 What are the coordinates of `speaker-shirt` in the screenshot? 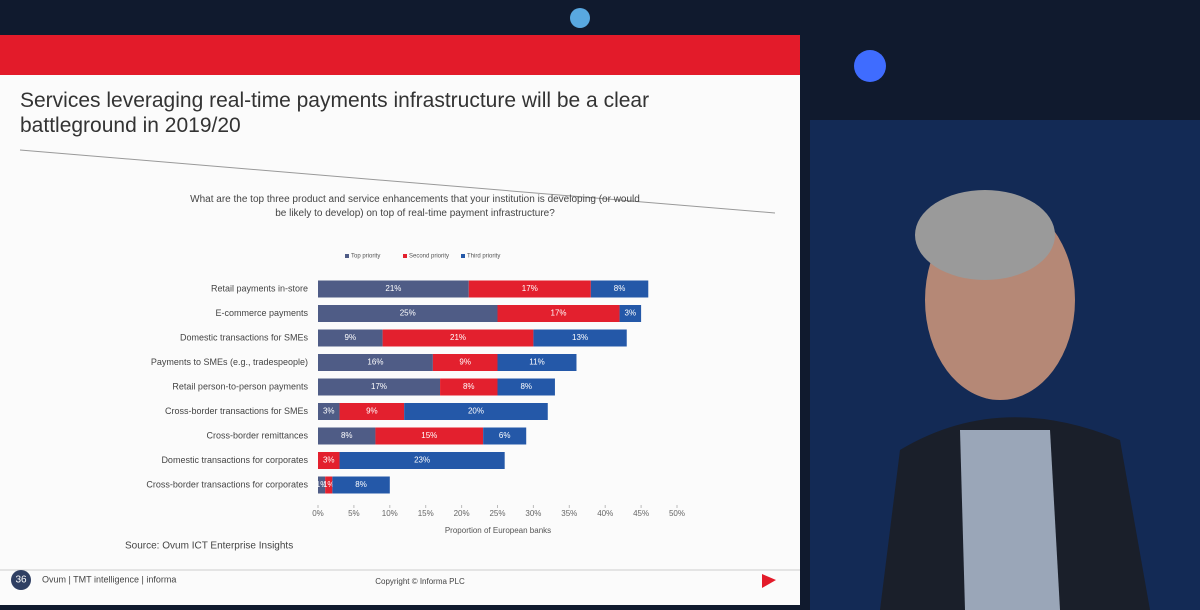 It's located at (1010, 520).